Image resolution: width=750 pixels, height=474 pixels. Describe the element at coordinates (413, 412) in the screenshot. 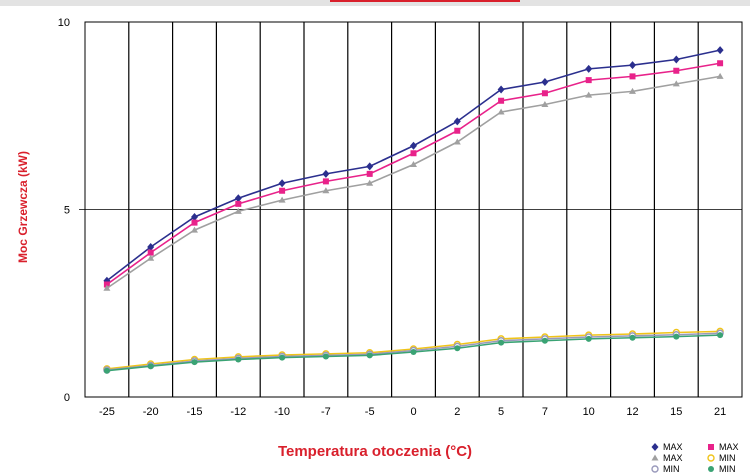

I see `x-tick-label: 0` at that location.